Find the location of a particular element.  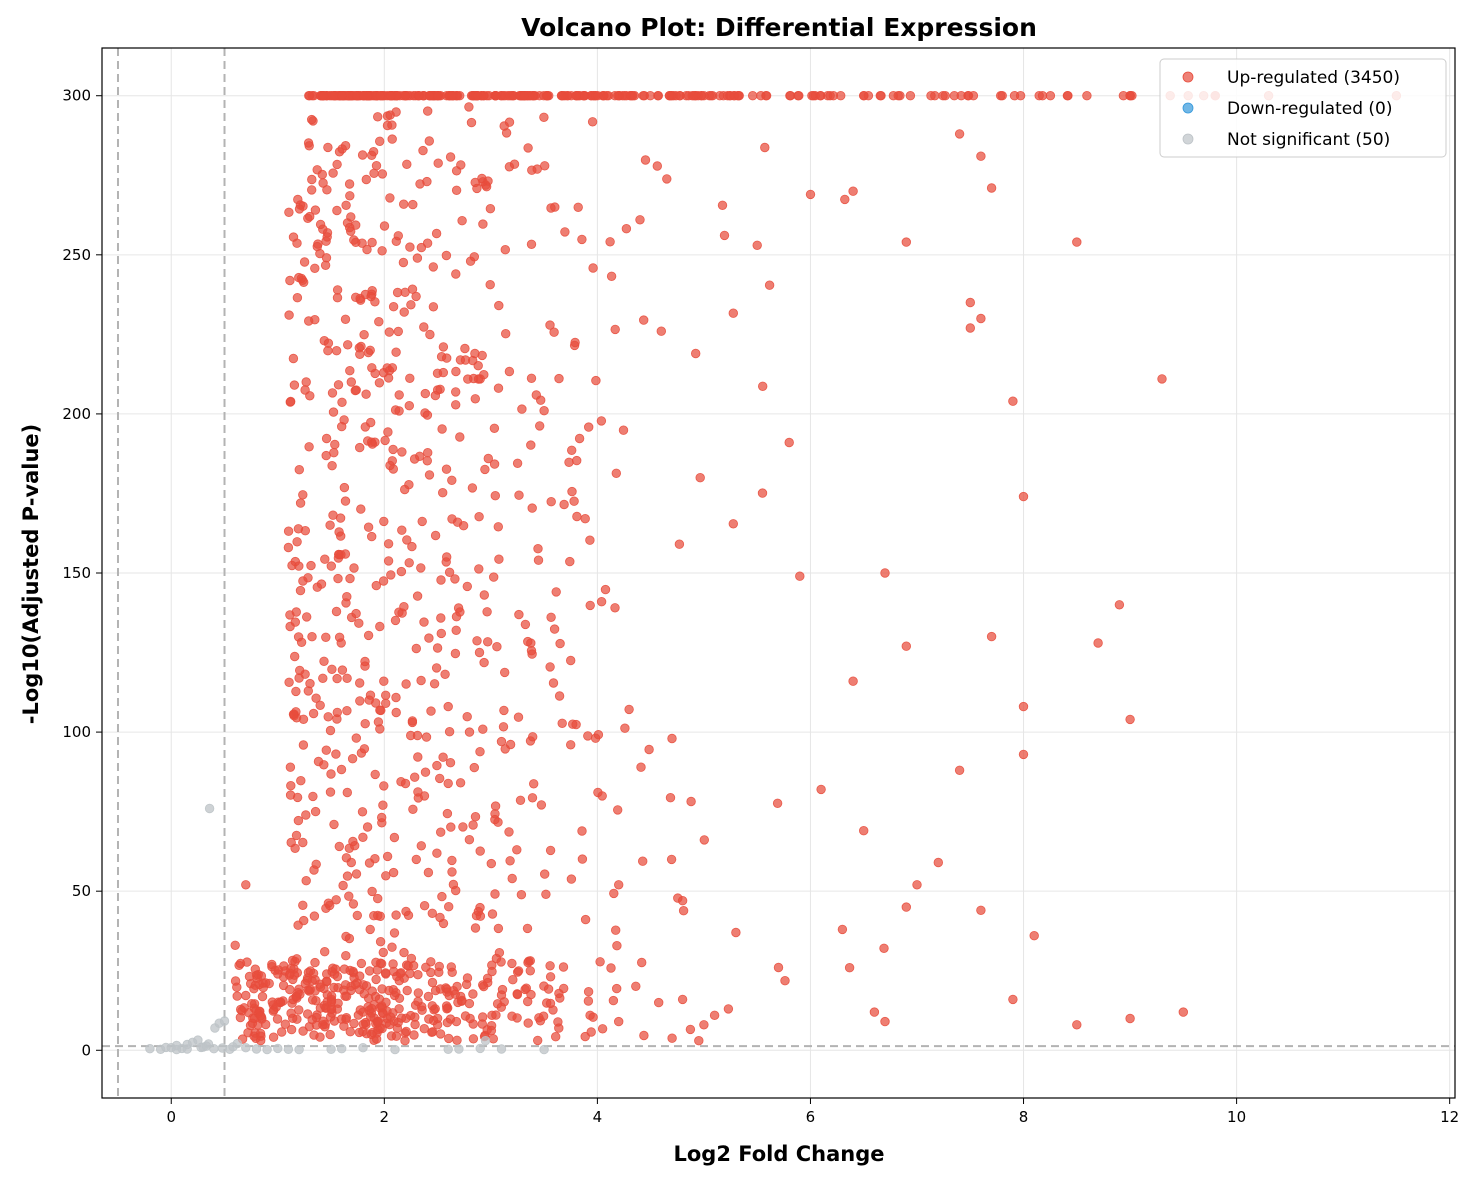

legend-label-down: Down-regulated (0) is located at coordinates (1309, 109).